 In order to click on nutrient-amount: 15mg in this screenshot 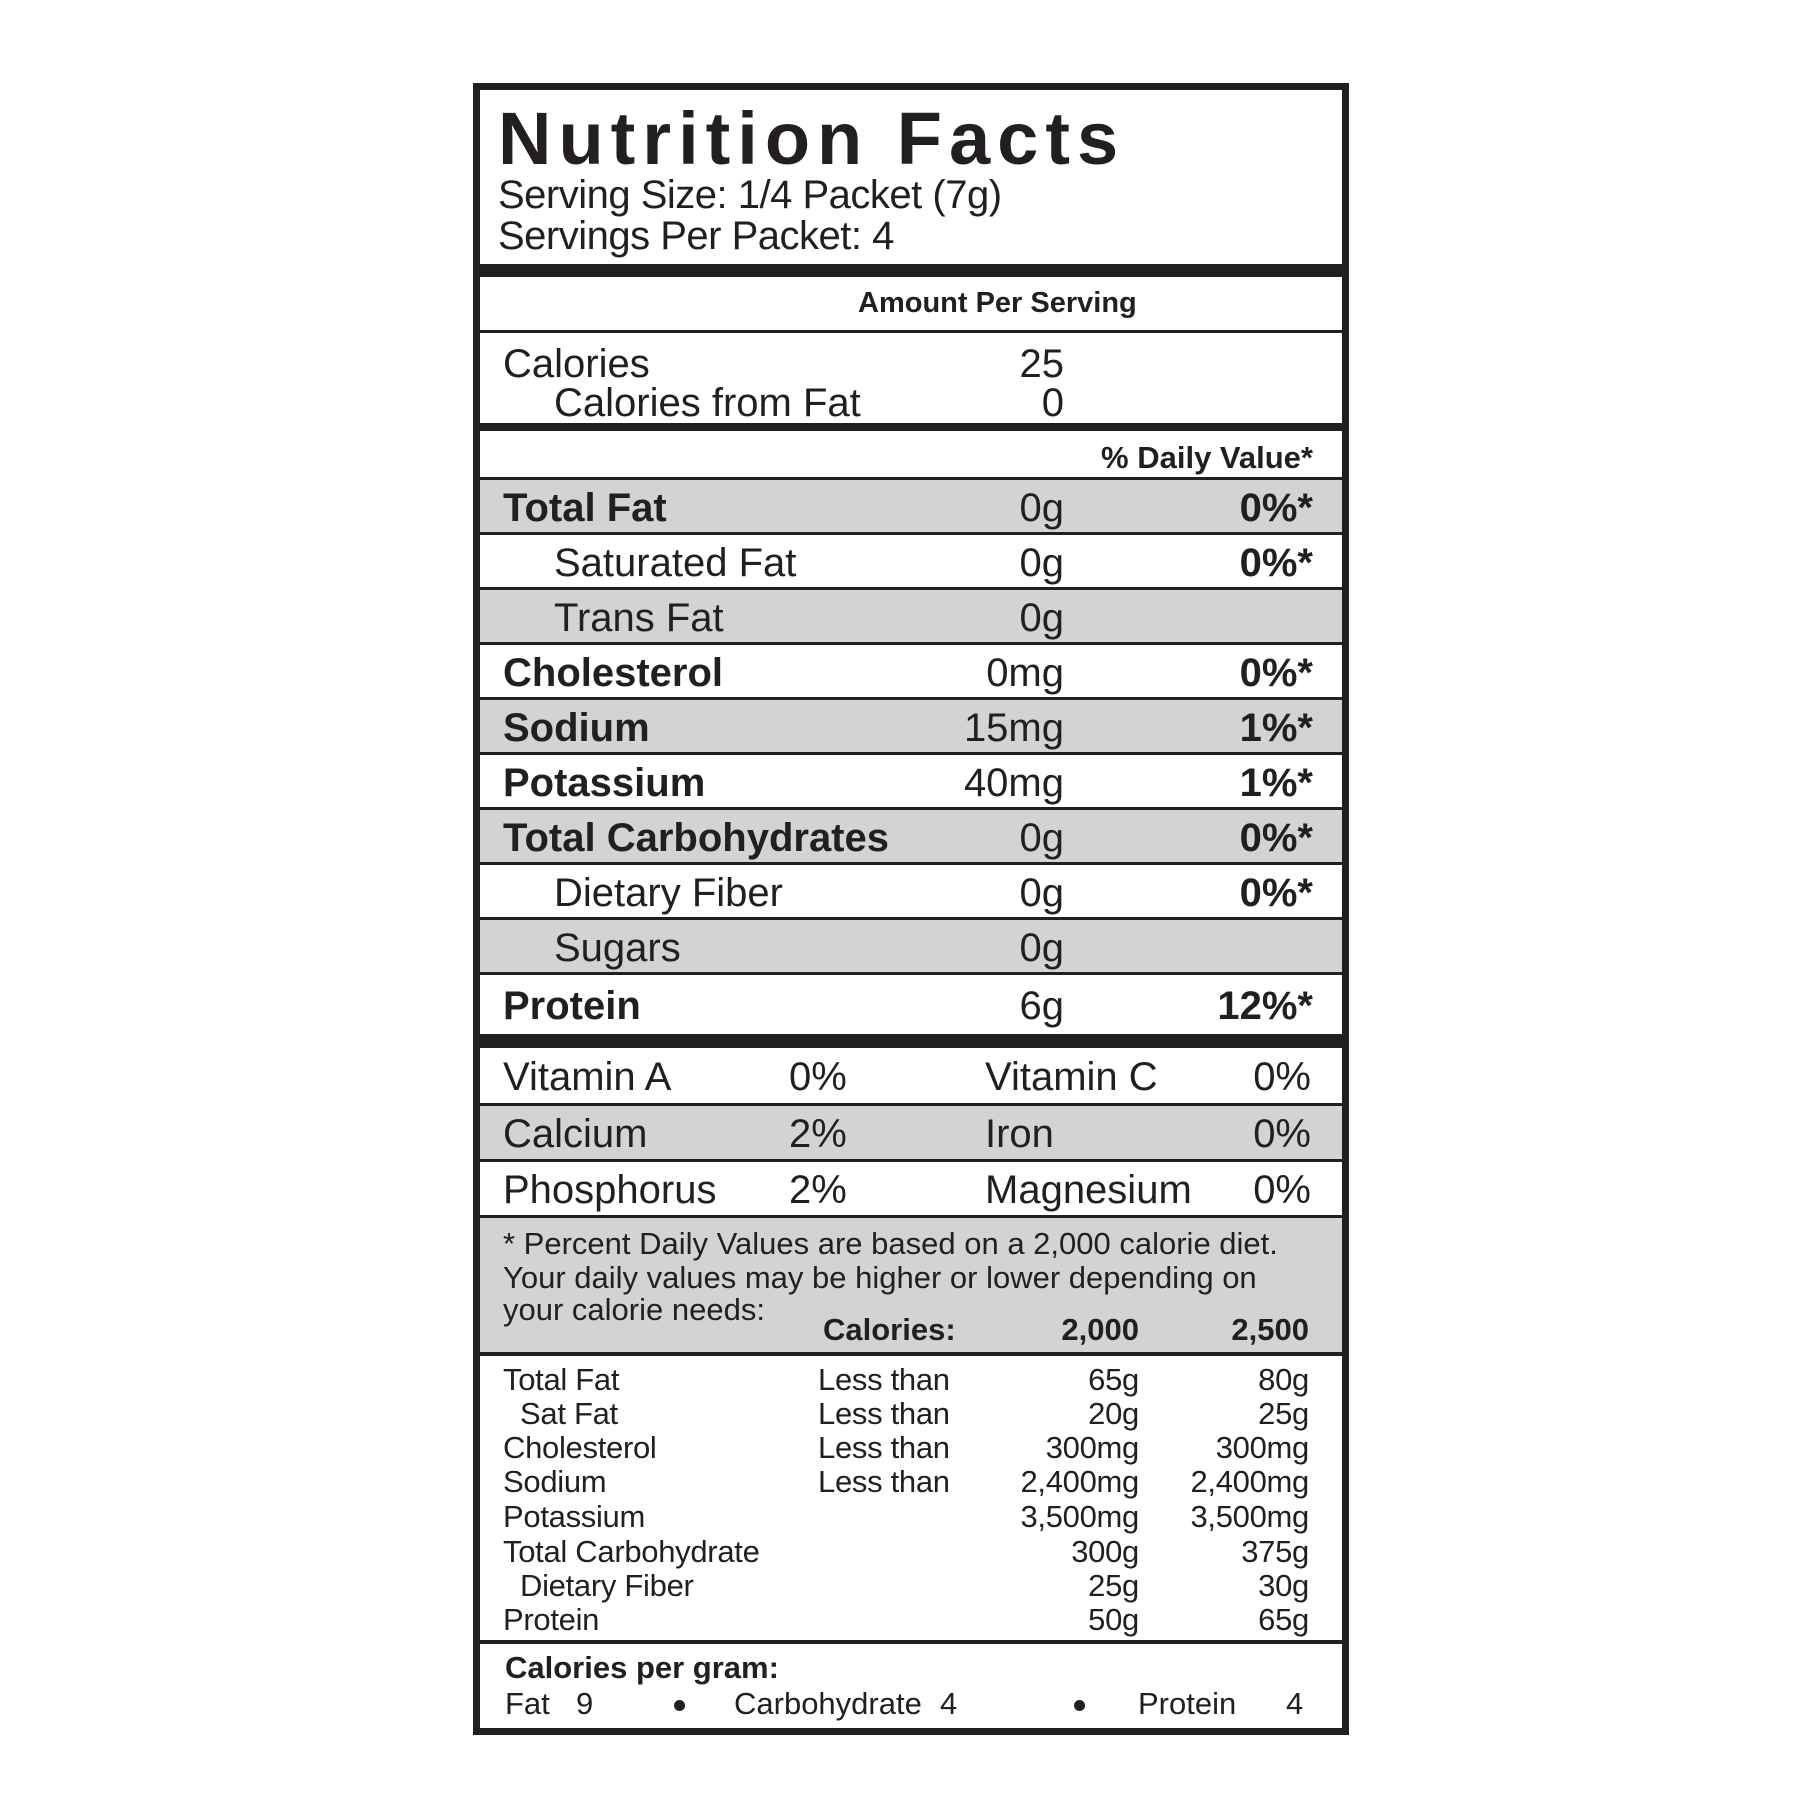, I will do `click(1013, 728)`.